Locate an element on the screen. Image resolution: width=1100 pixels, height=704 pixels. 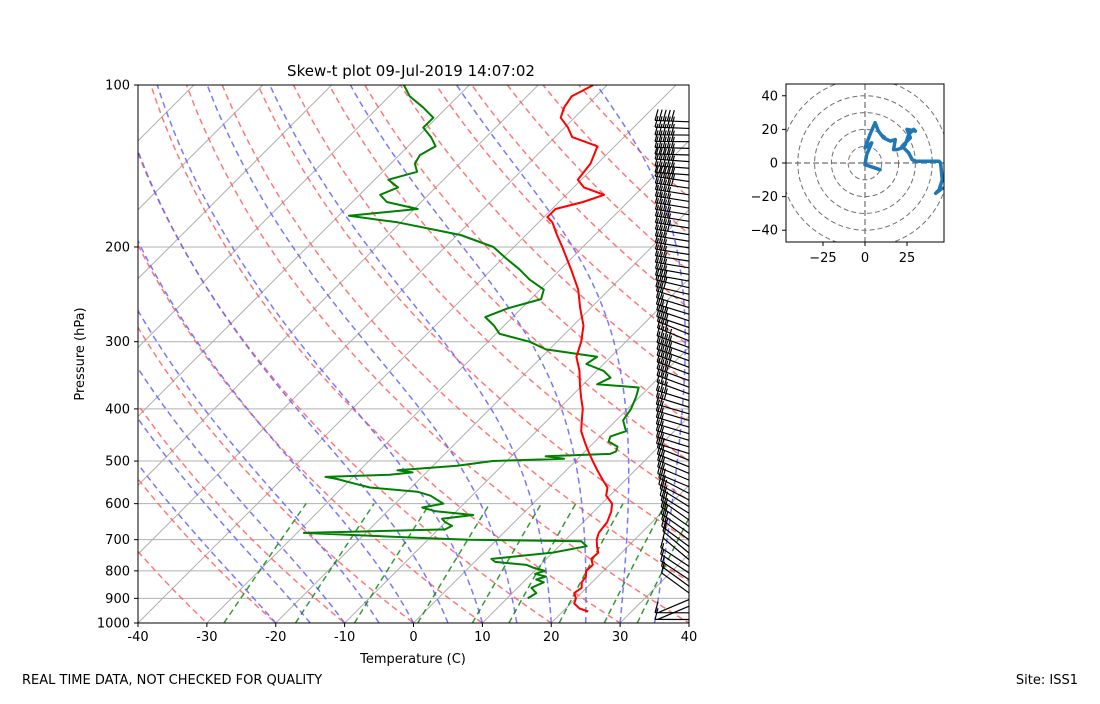
hodograph-ticks: −25 0 25 −40 −20 0 20 40 is located at coordinates (833, 177).